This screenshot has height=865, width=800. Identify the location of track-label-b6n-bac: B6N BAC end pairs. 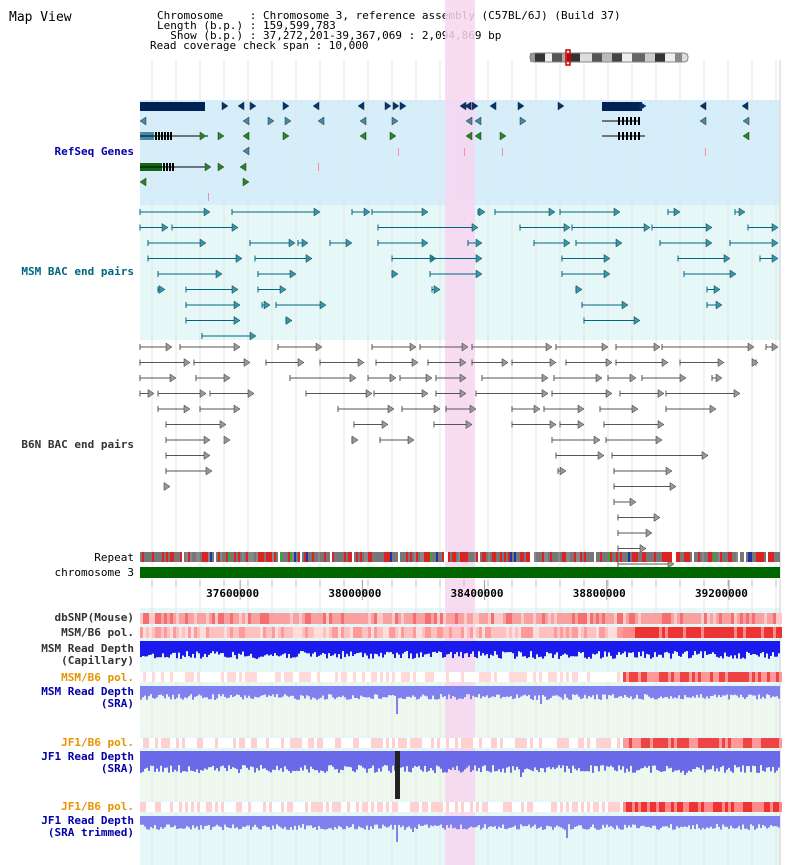
(77, 444).